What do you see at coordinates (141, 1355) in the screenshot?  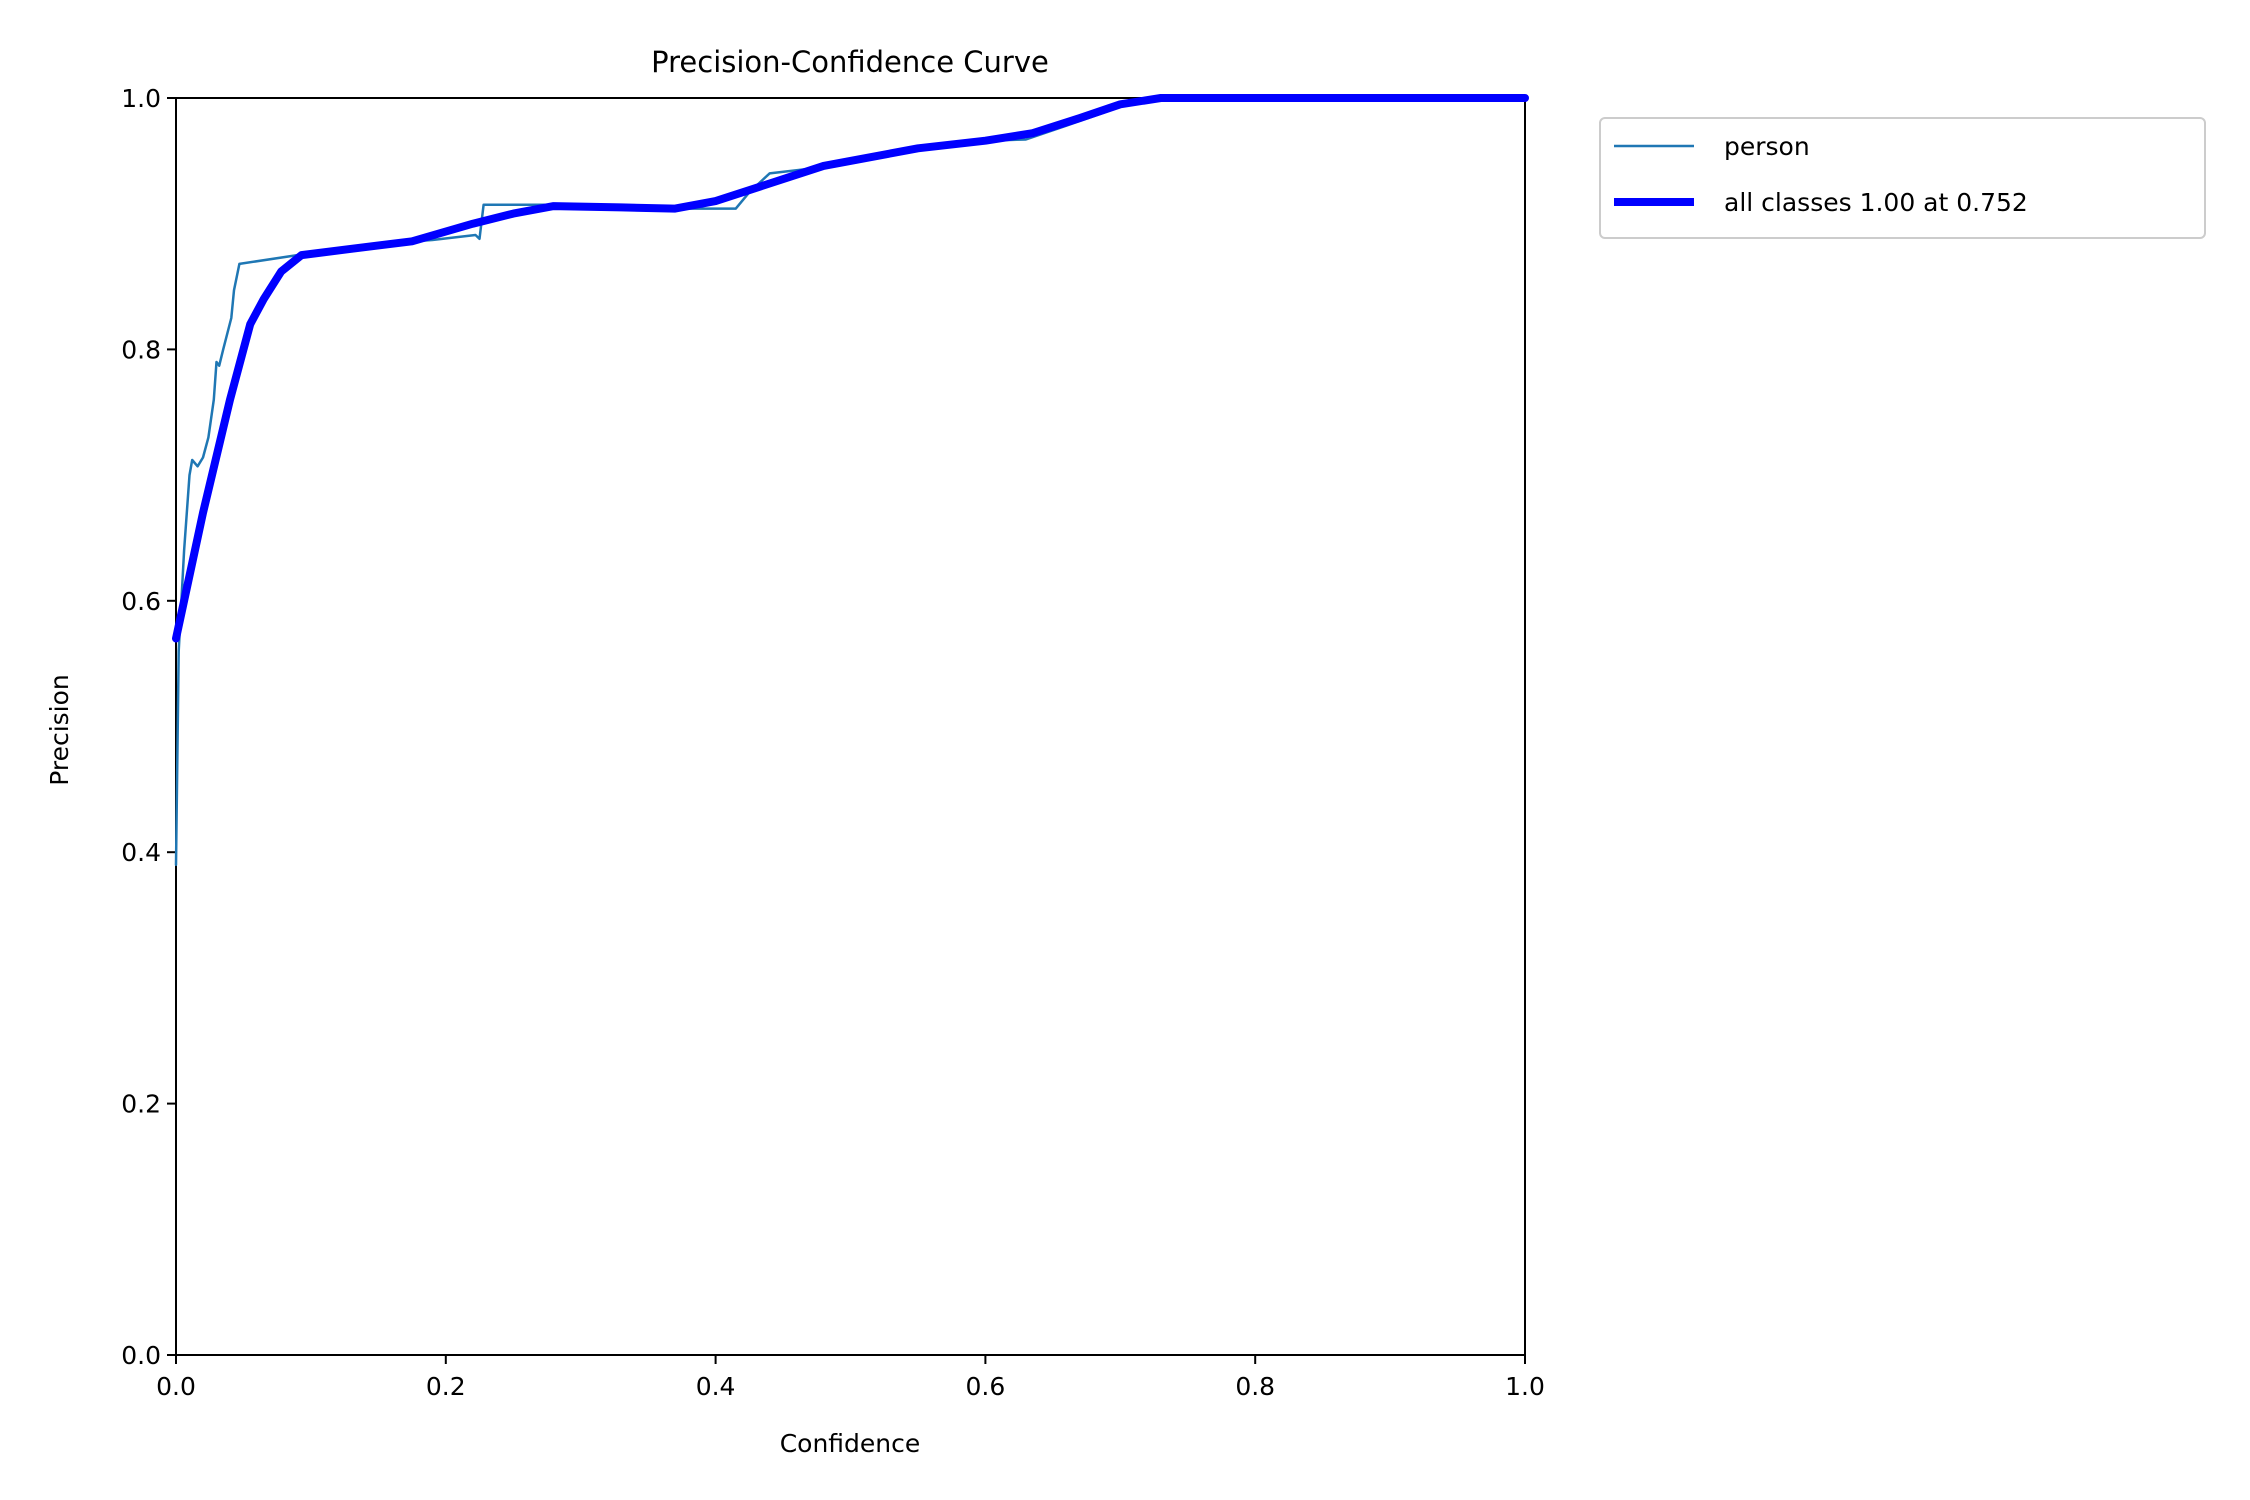 I see `y-tick-label: 0.0` at bounding box center [141, 1355].